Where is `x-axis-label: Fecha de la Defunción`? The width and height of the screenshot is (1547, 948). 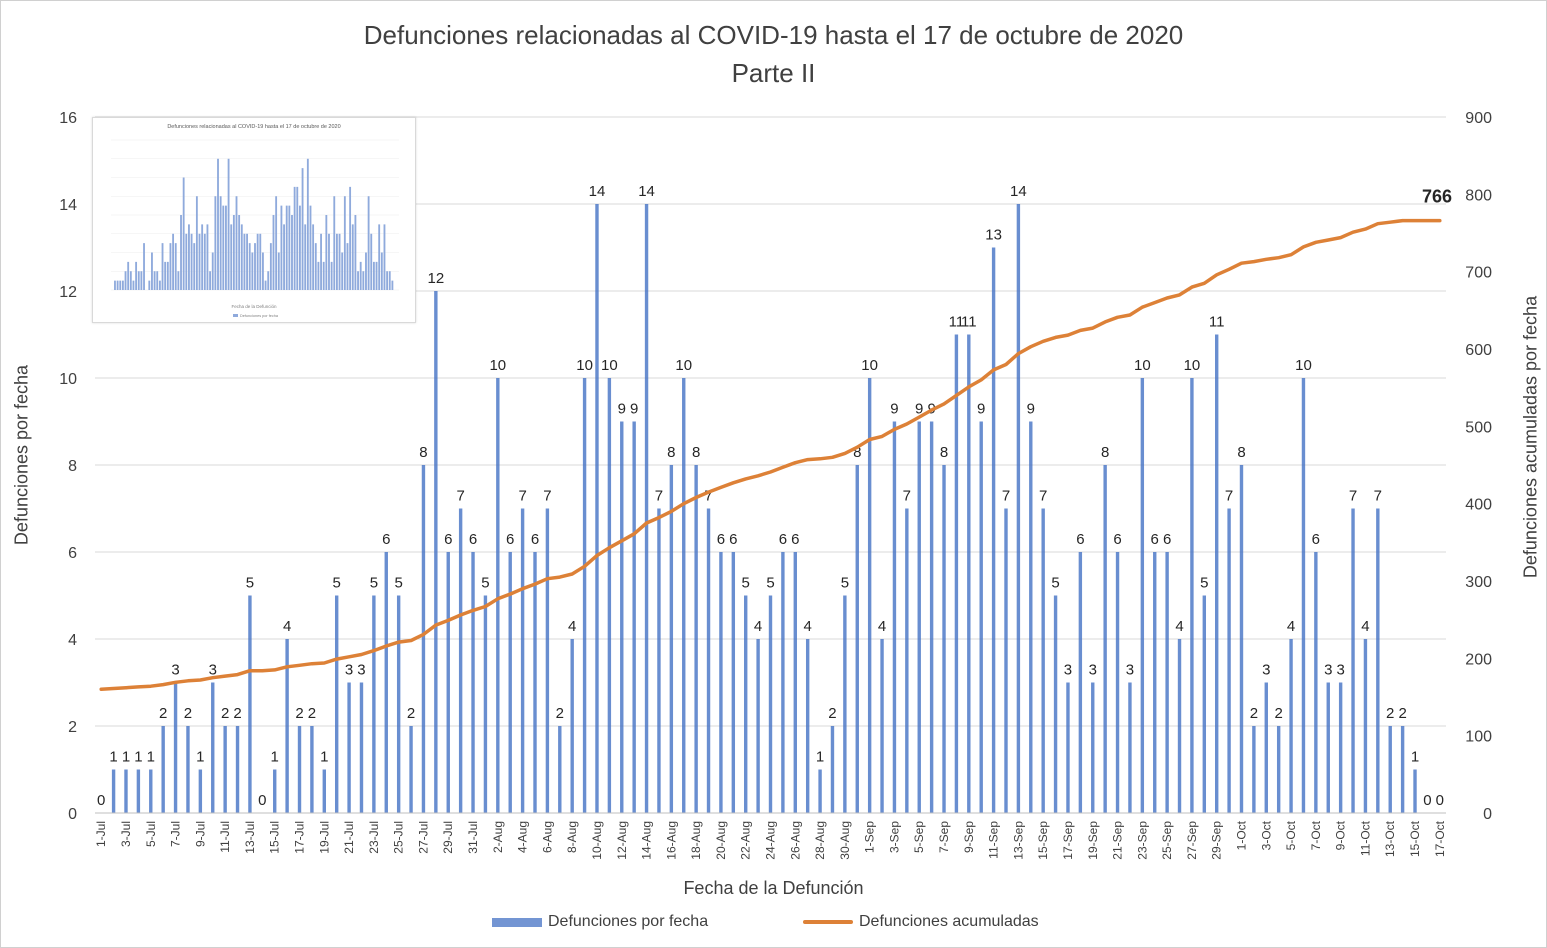 x-axis-label: Fecha de la Defunción is located at coordinates (773, 888).